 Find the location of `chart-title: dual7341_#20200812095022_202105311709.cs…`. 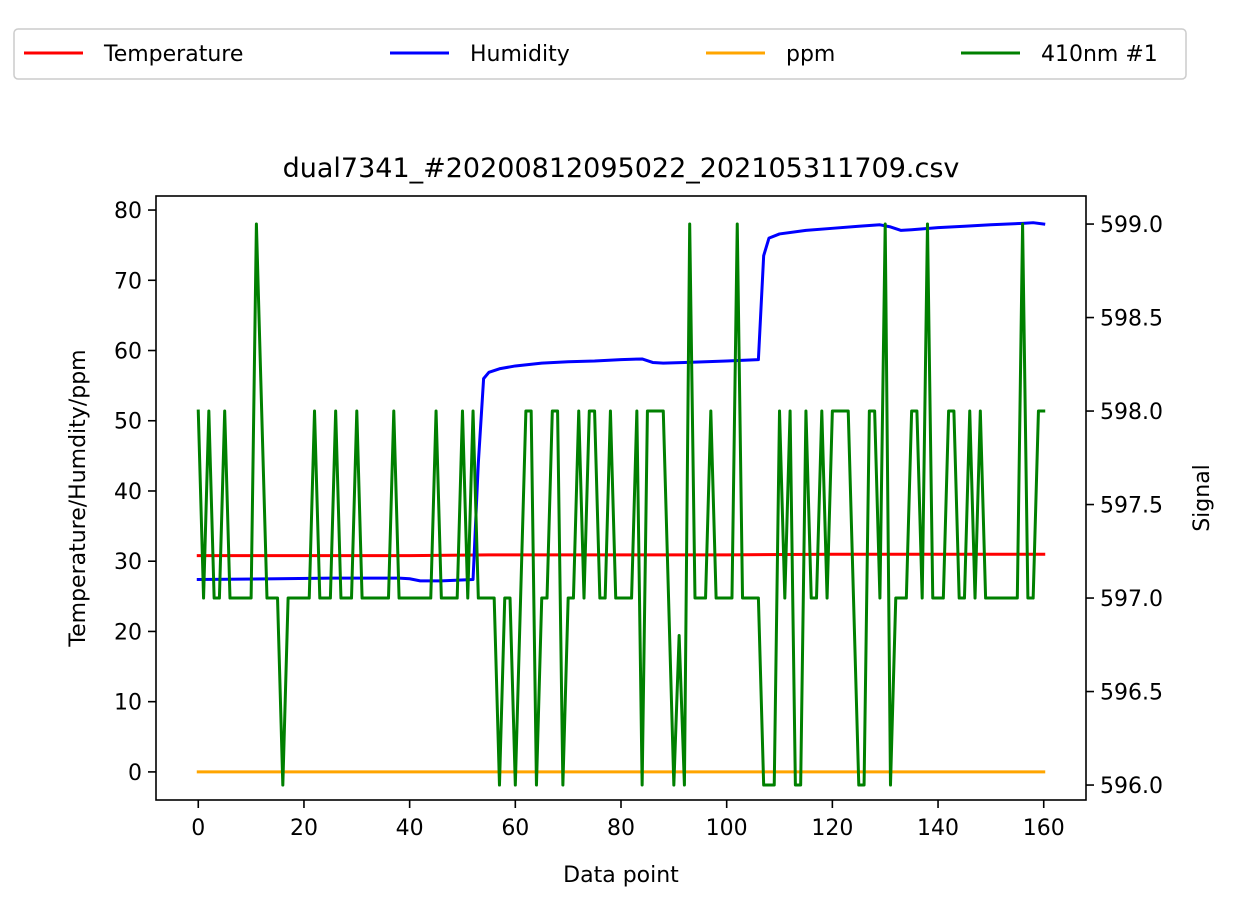

chart-title: dual7341_#20200812095022_202105311709.cs… is located at coordinates (621, 168).